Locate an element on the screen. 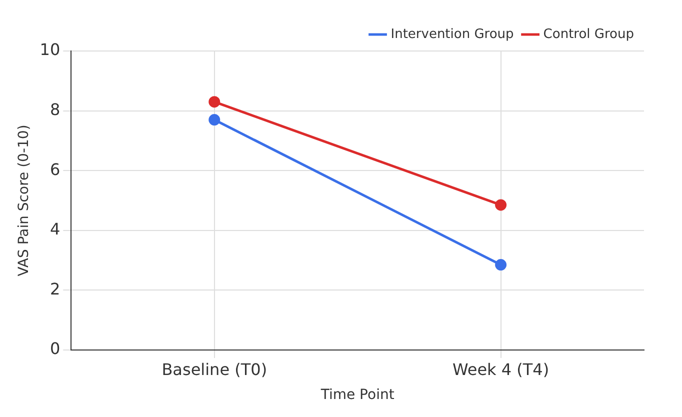  x-tick-label: Baseline (T0) is located at coordinates (215, 369).